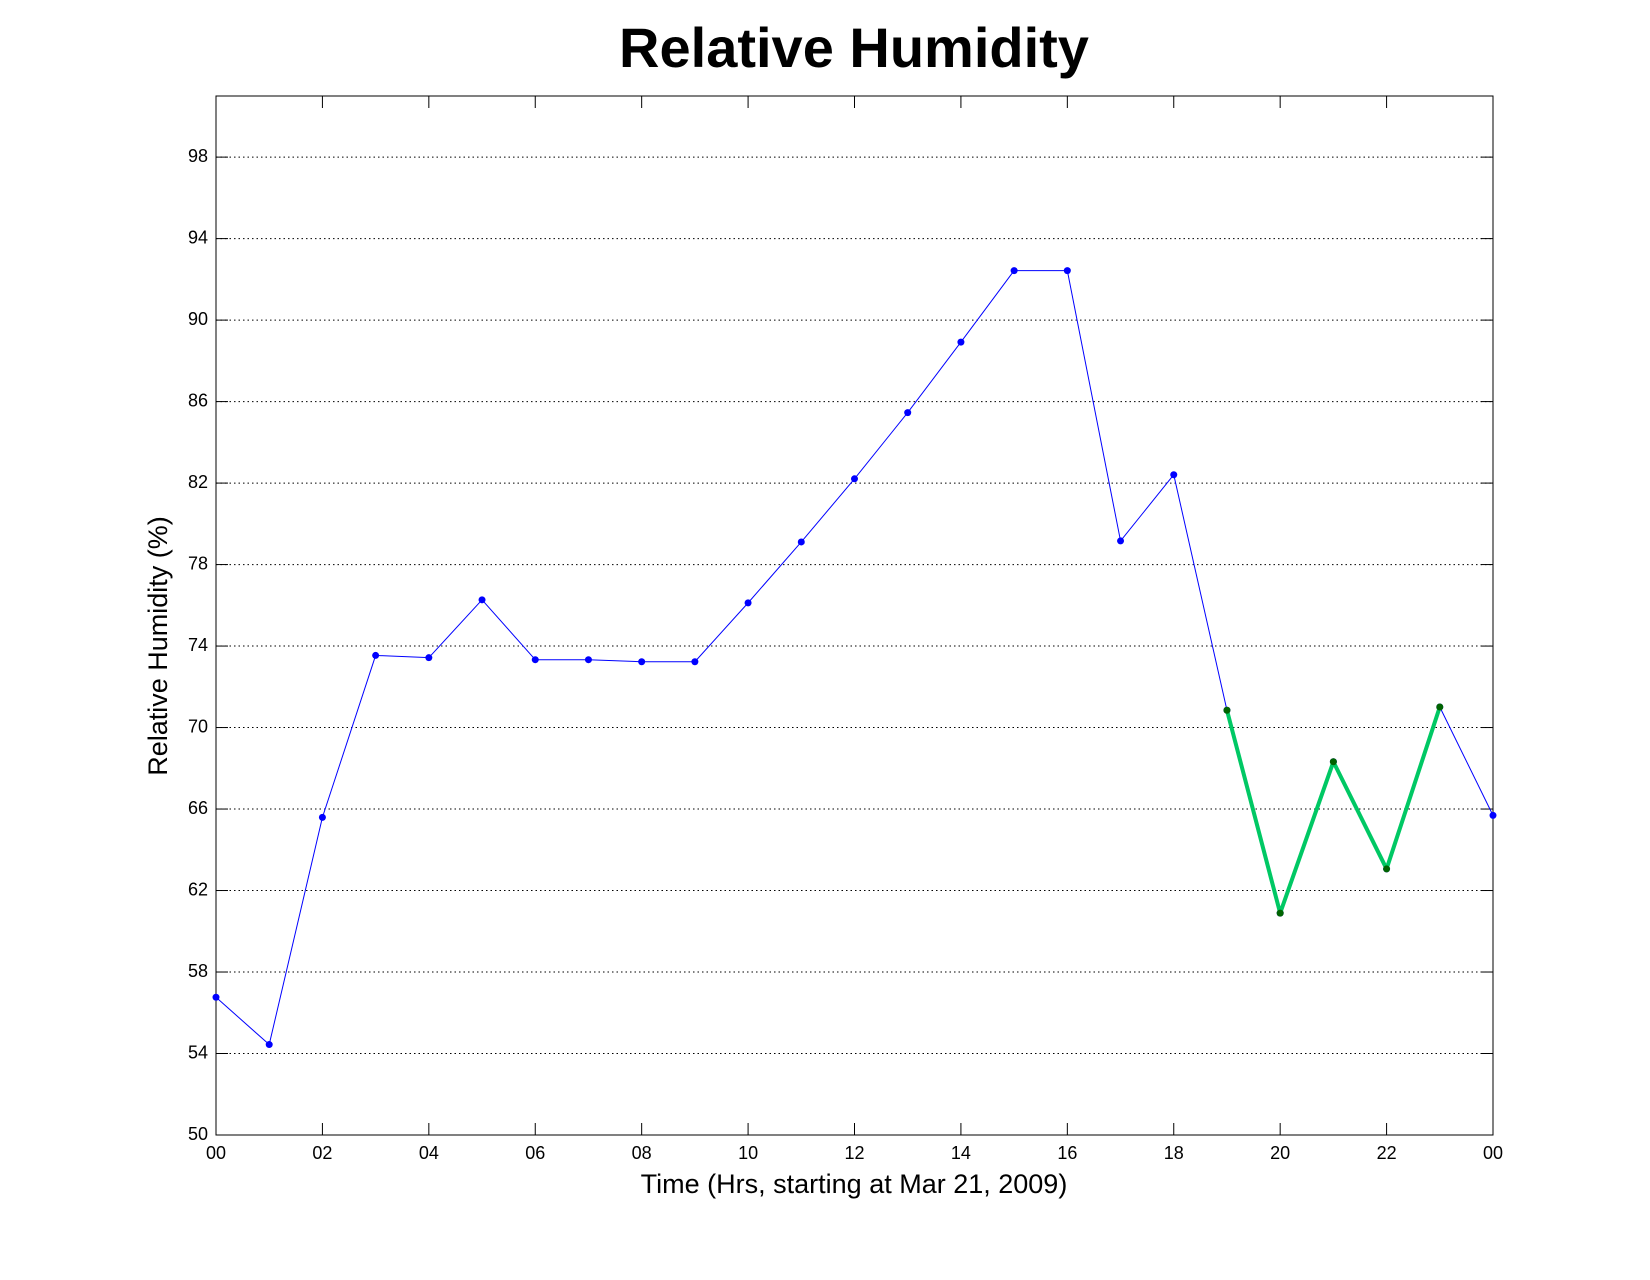  Describe the element at coordinates (854, 1184) in the screenshot. I see `x-axis-label: Time (Hrs, starting at Mar 21, 2009)` at that location.